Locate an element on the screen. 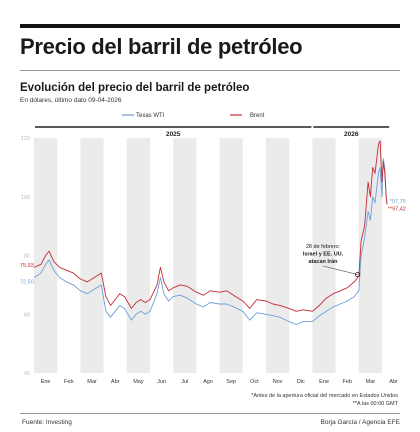 The image size is (420, 432). year-bar-2025 is located at coordinates (173, 127).